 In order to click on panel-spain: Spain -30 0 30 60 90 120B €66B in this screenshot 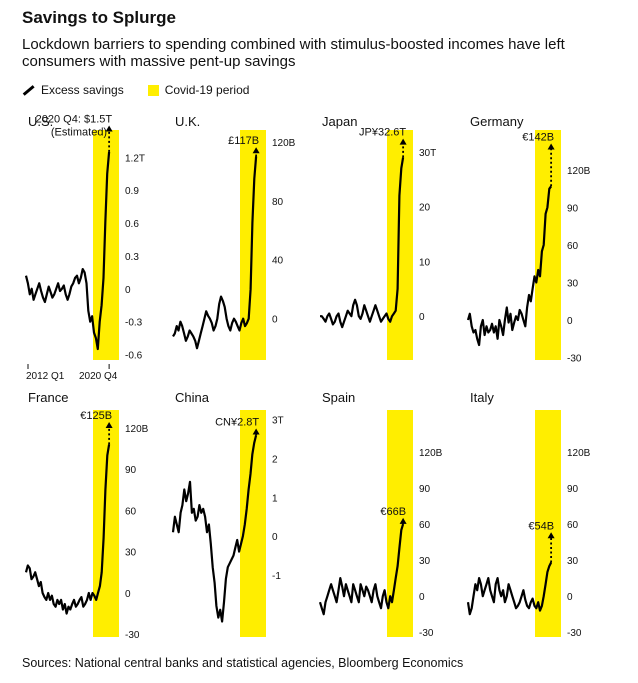, I will do `click(380, 514)`.